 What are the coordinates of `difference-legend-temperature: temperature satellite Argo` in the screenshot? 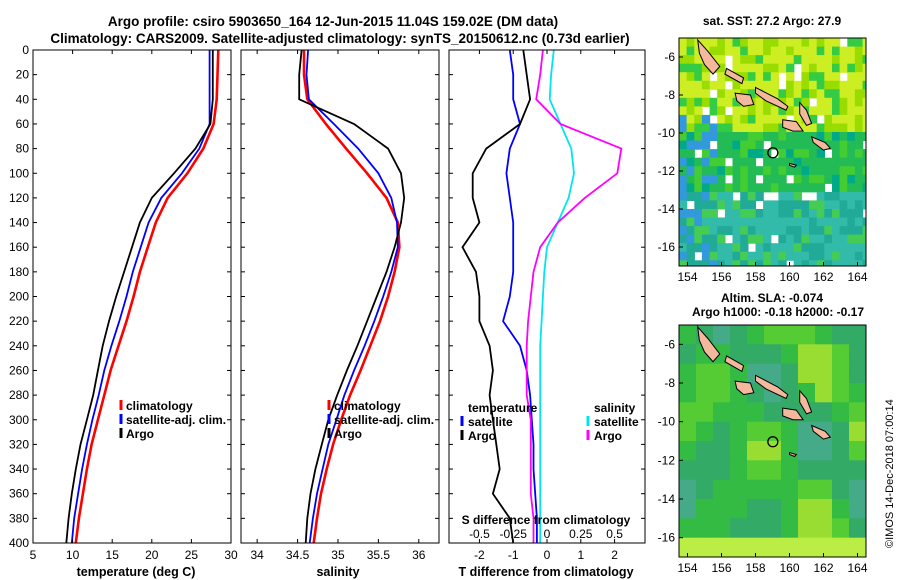 It's located at (499, 422).